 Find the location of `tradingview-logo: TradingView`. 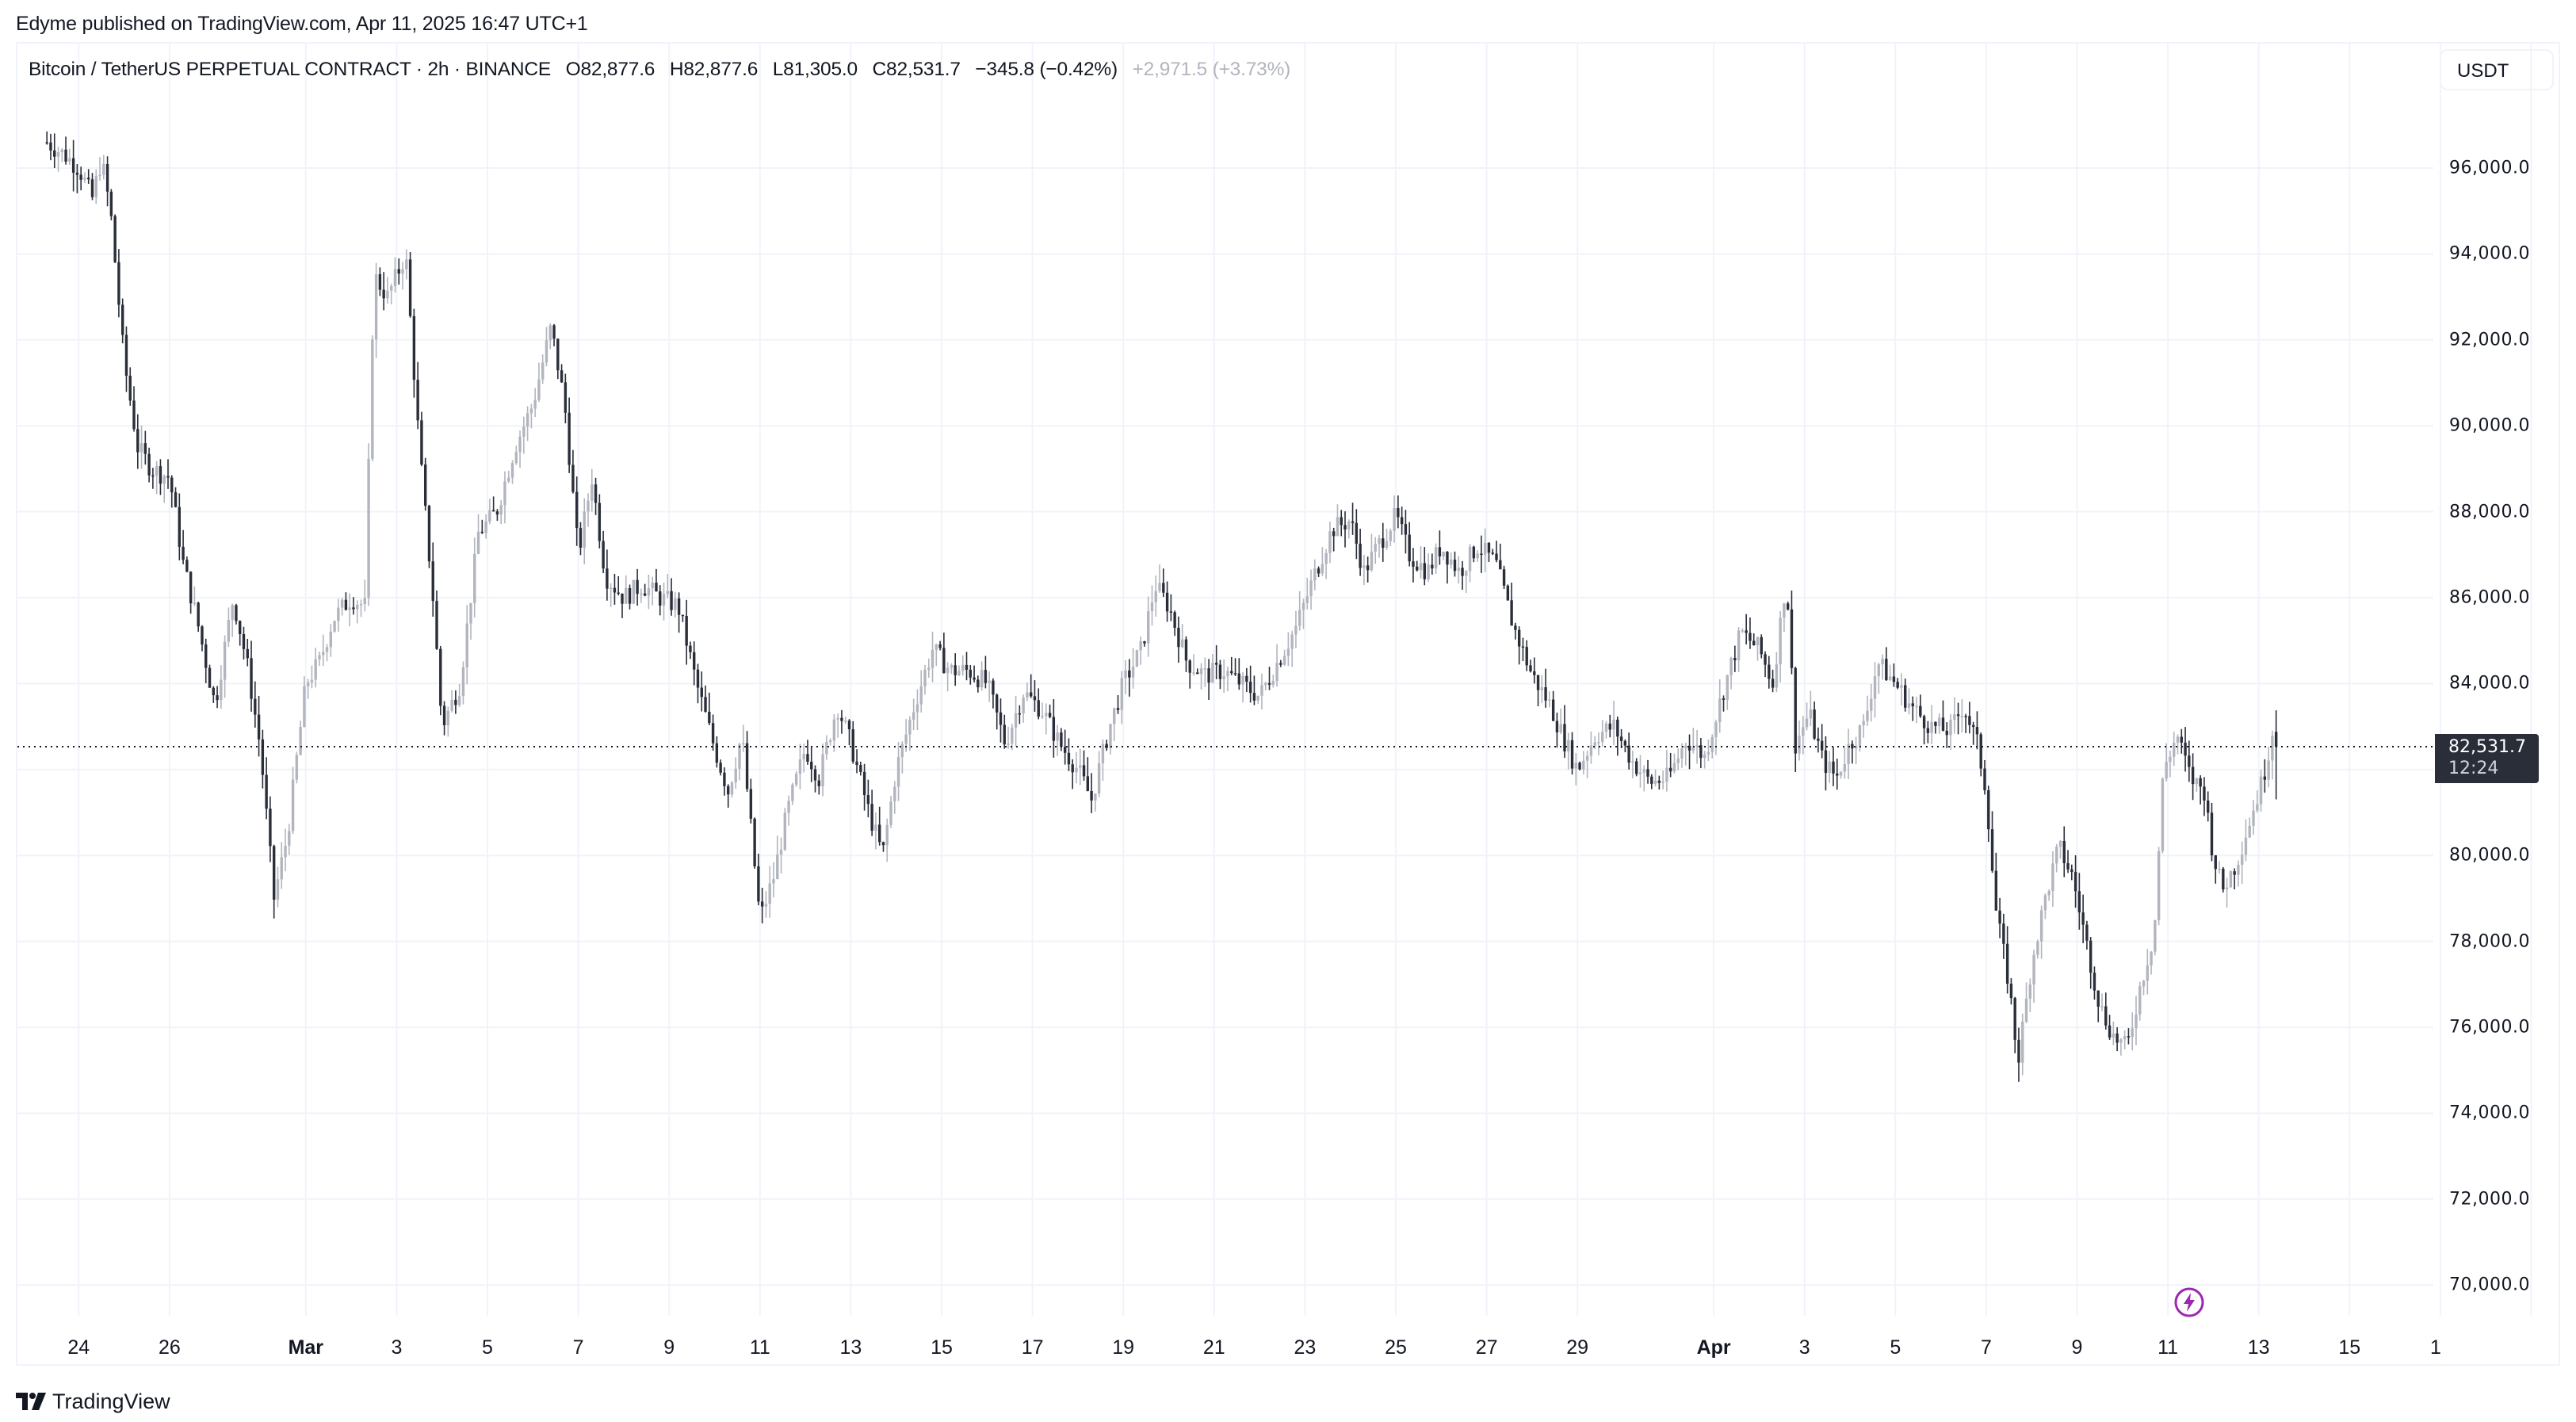

tradingview-logo: TradingView is located at coordinates (93, 1401).